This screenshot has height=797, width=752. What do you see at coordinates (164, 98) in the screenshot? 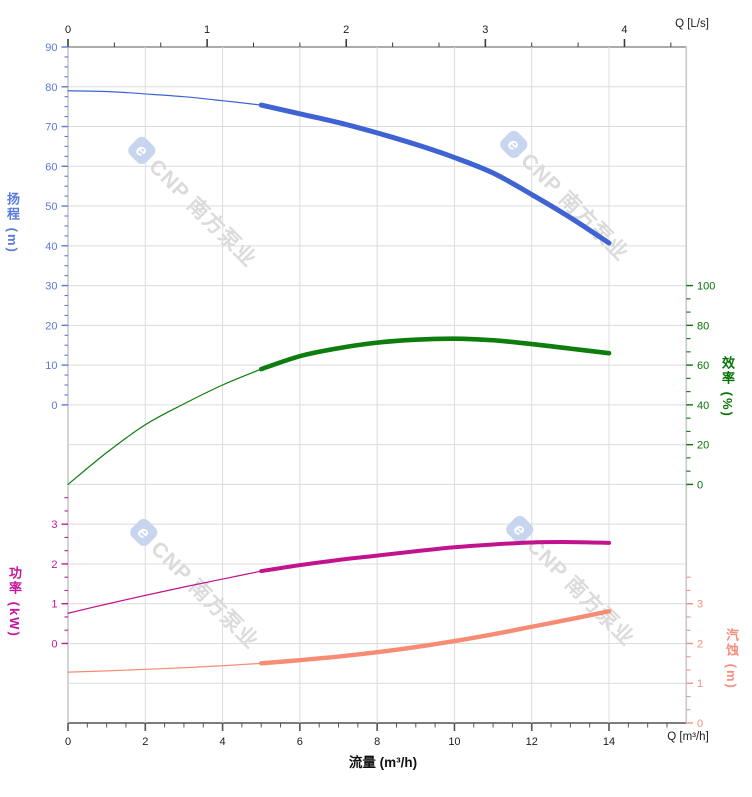
I see `head-curve-thin` at bounding box center [164, 98].